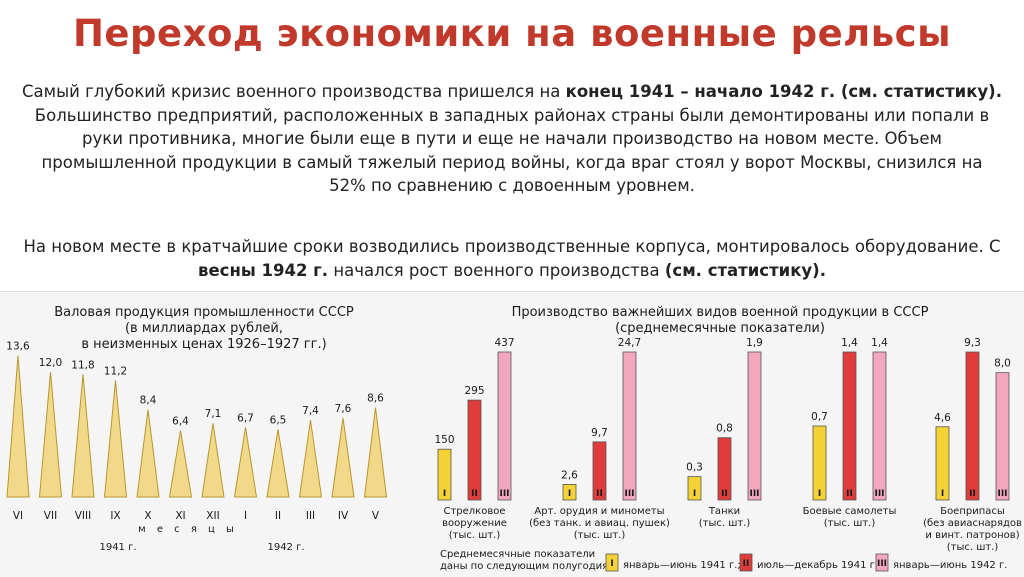 The image size is (1024, 577). I want to click on bar-value-label: 1,4, so click(879, 343).